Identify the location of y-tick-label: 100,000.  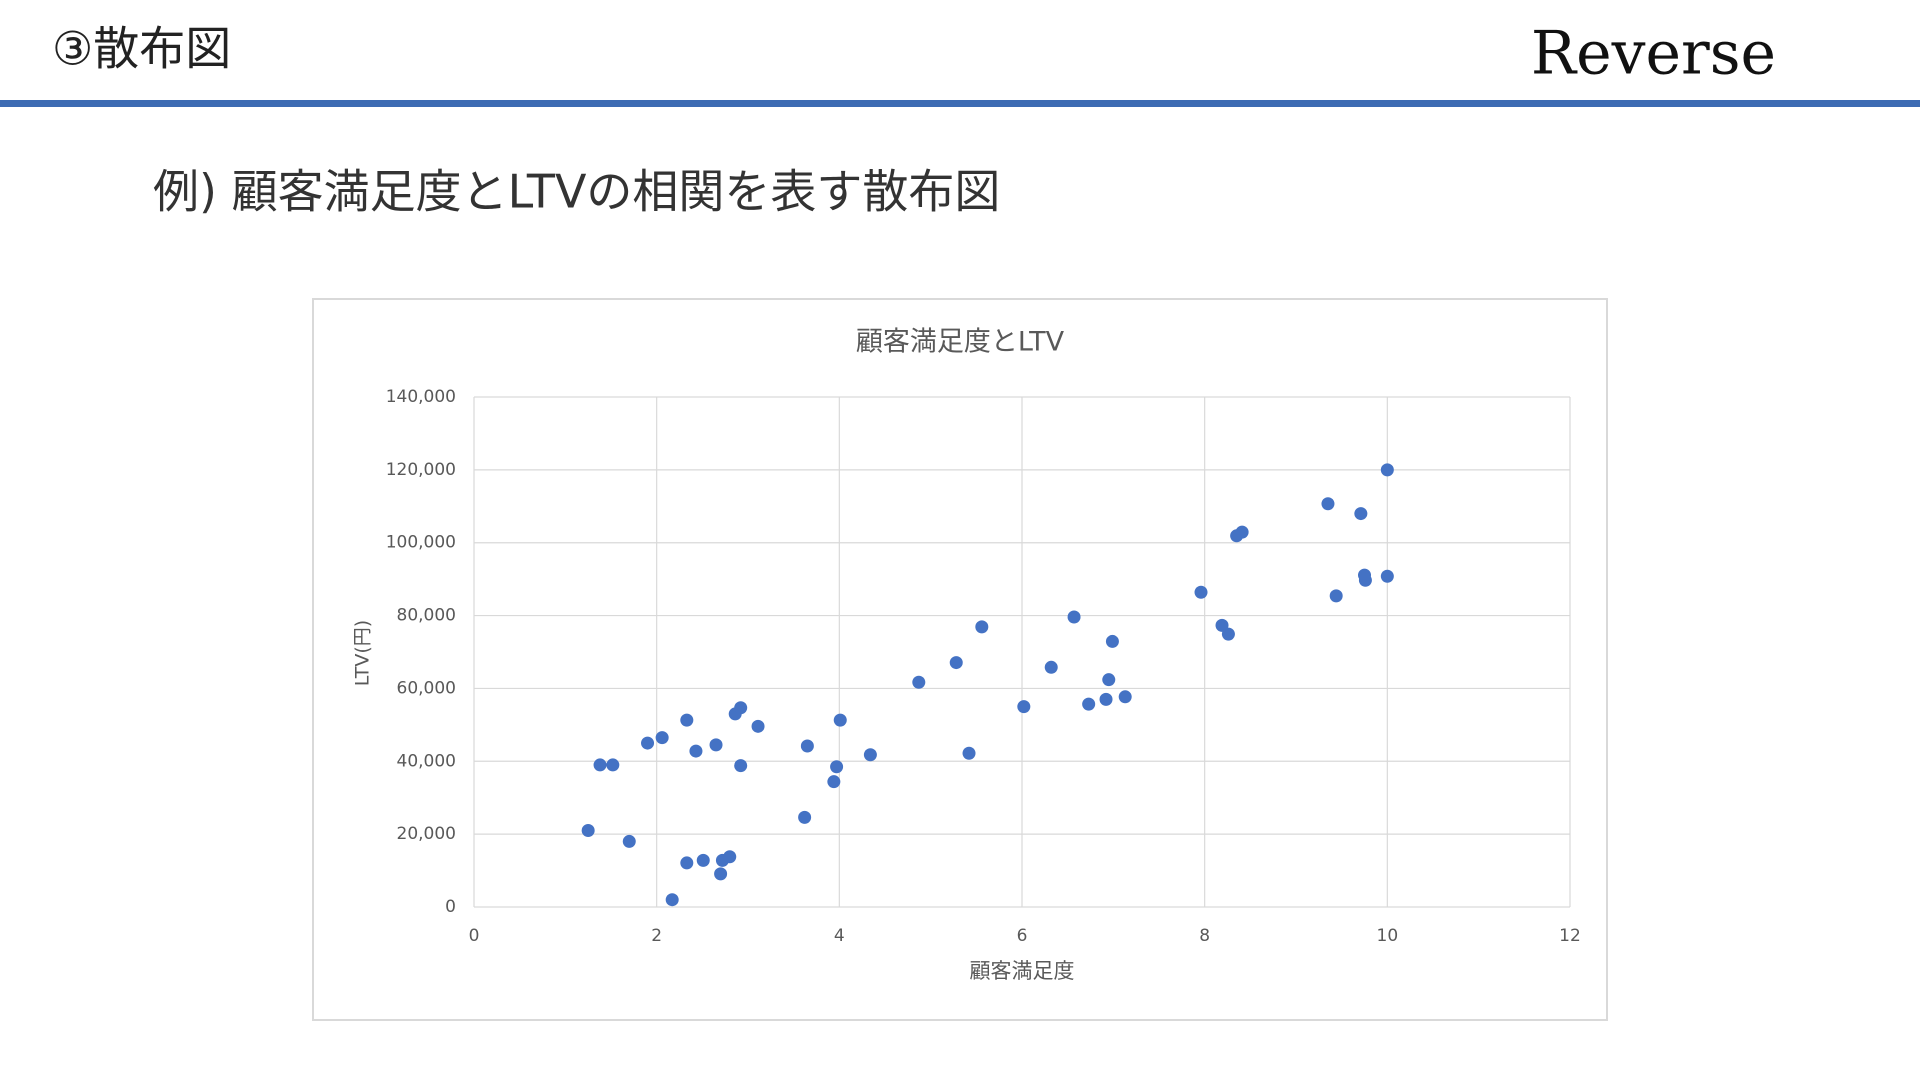
(421, 543).